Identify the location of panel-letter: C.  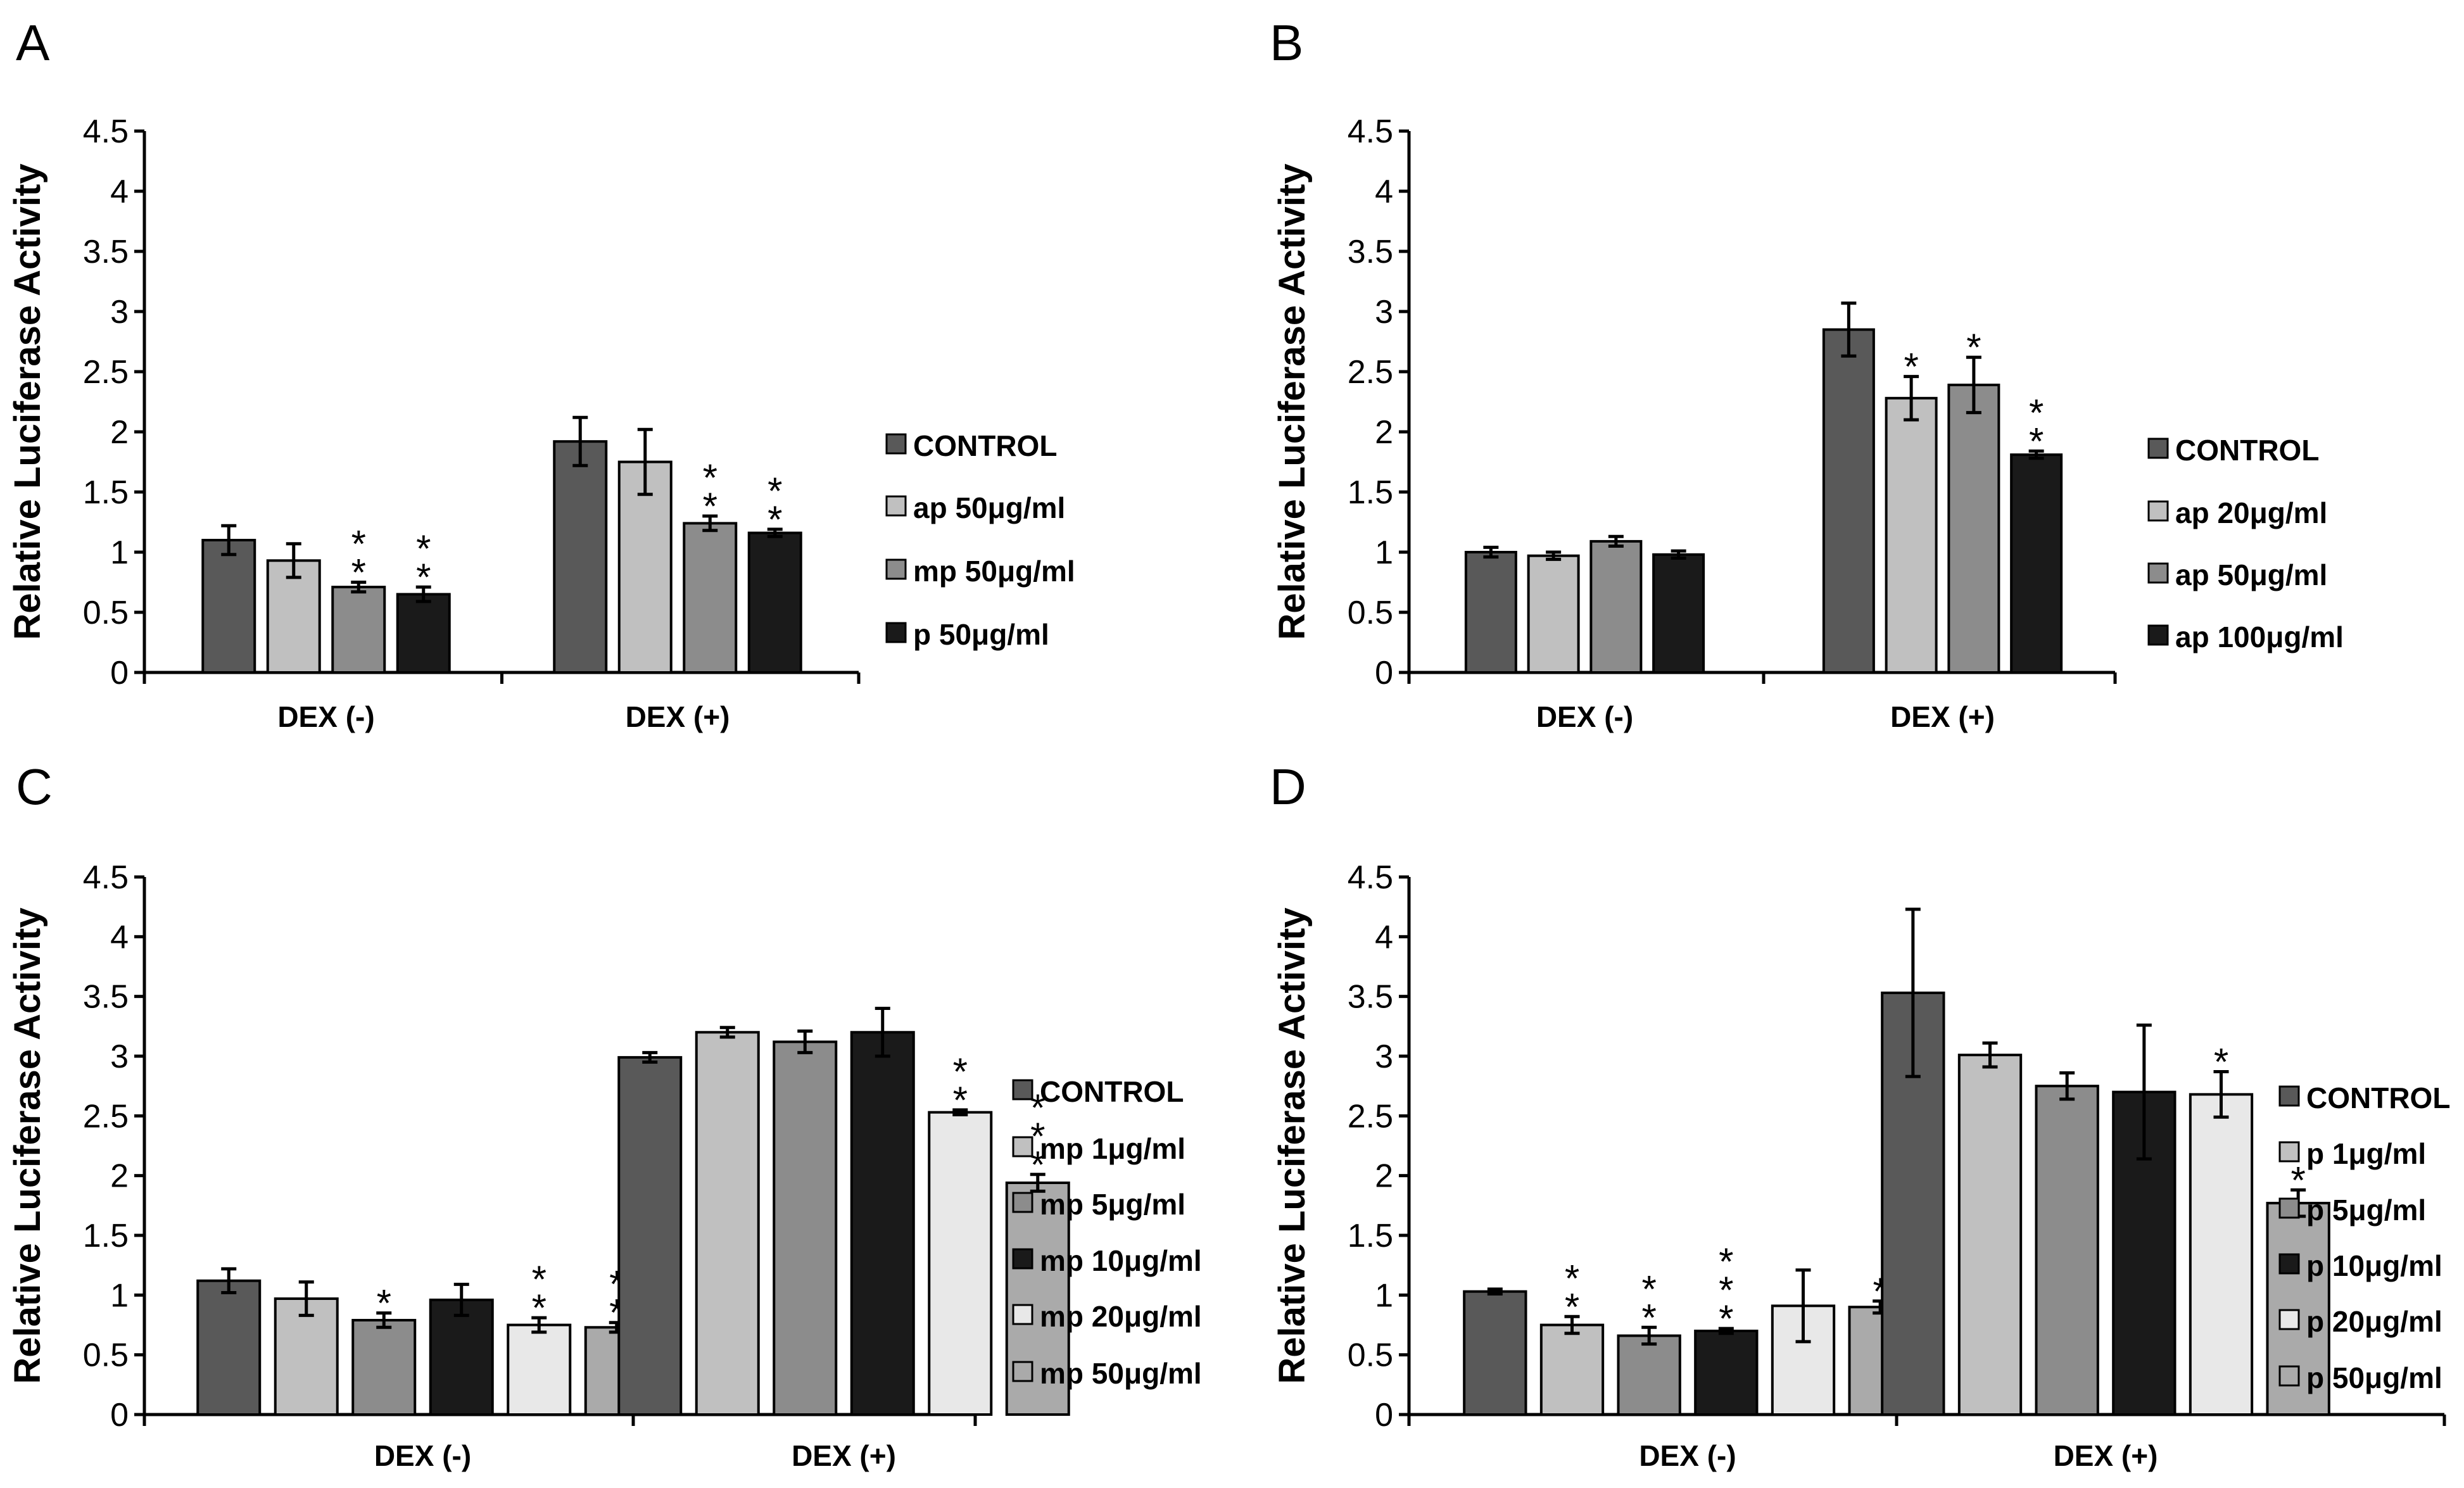
(34, 787).